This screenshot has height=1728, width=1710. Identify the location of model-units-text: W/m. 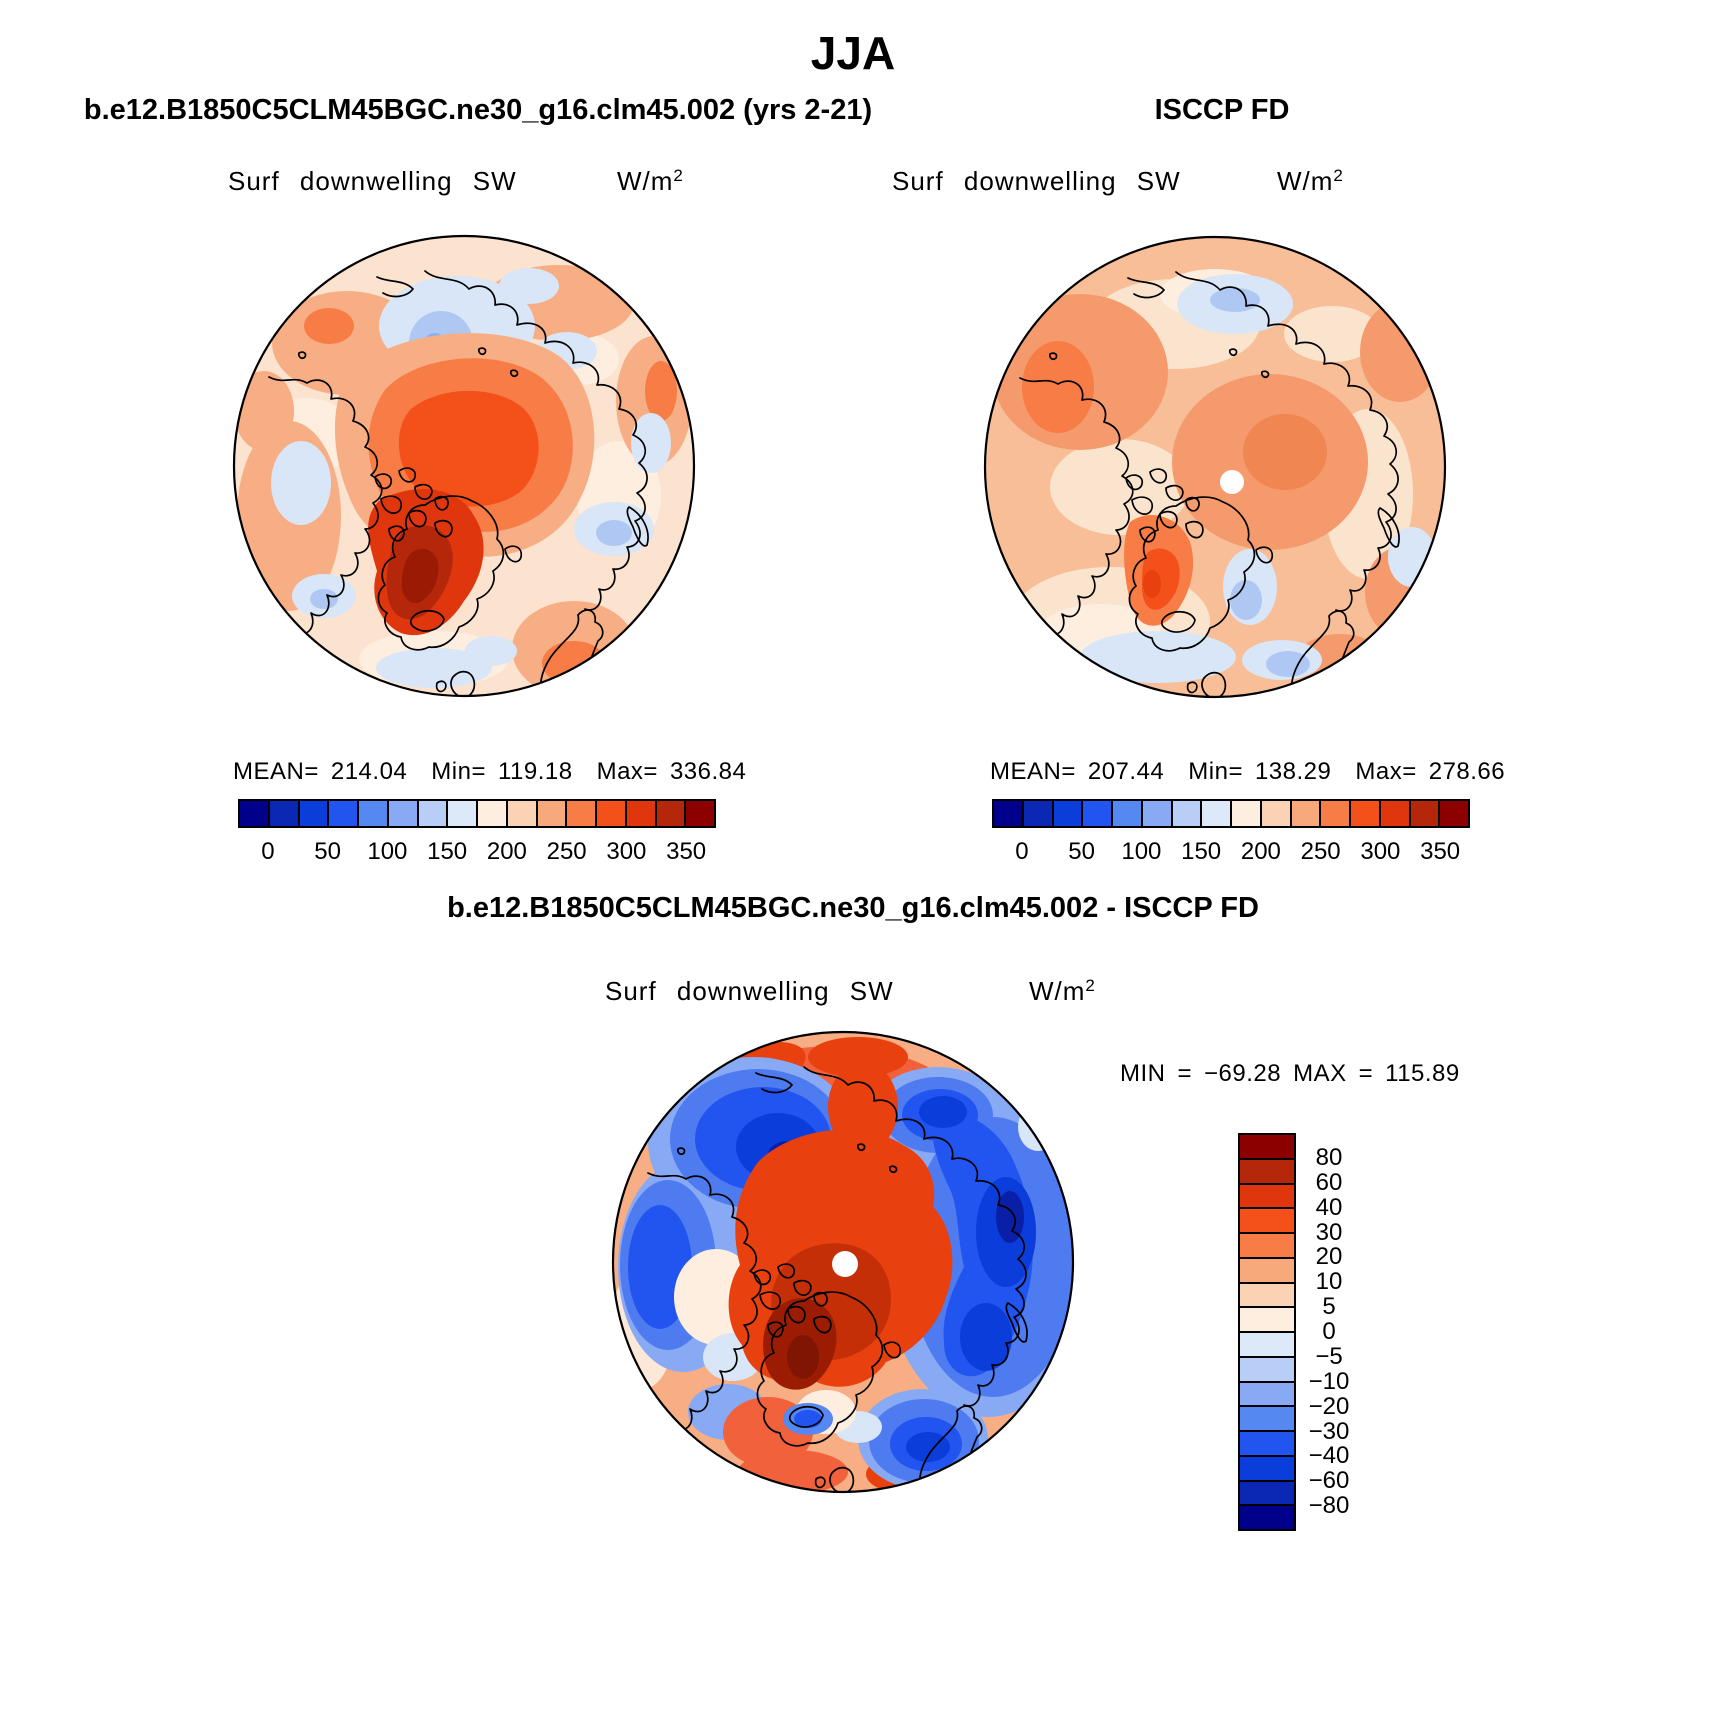
(645, 181).